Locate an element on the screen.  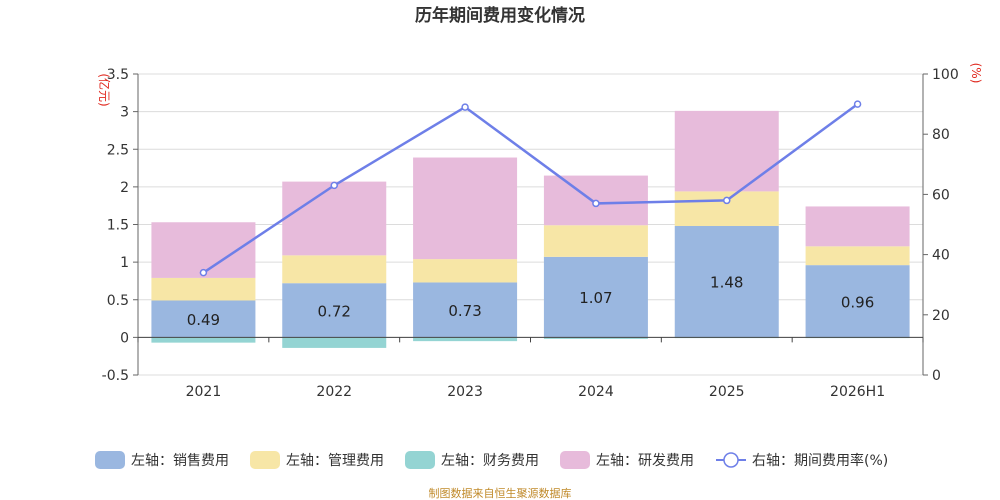
data-label-layer: 0.49 0.72 0.73 1.07 1.48 0.96 is located at coordinates (531, 301).